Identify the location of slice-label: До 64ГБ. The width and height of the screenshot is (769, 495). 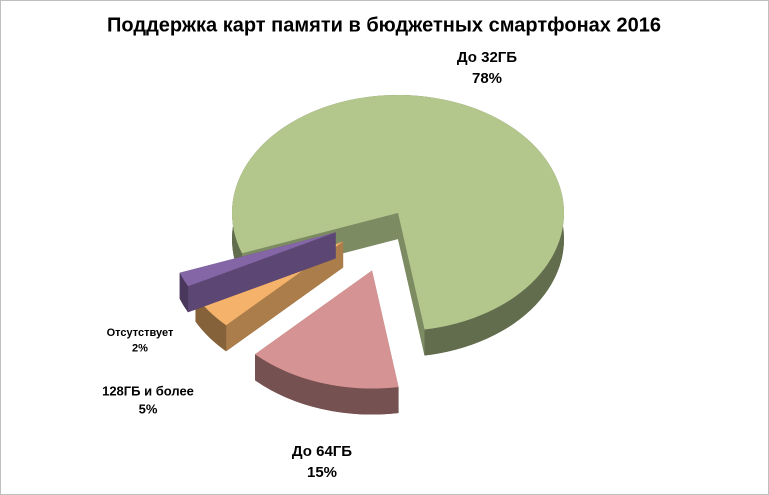
(322, 451).